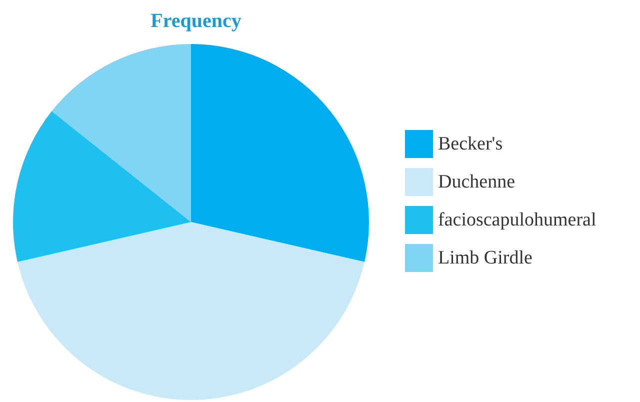 Image resolution: width=640 pixels, height=402 pixels. What do you see at coordinates (196, 21) in the screenshot?
I see `chart-title: Frequency` at bounding box center [196, 21].